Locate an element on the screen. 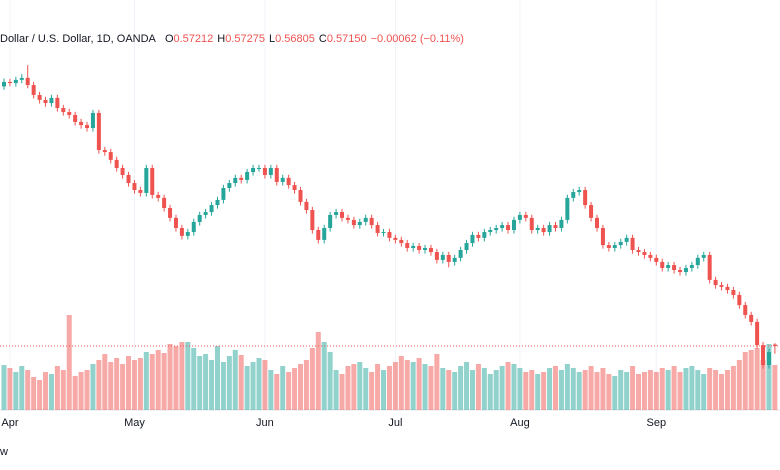 The width and height of the screenshot is (780, 470). symbol: Dollar / U.S. Dollar, 1D, OANDA is located at coordinates (78, 39).